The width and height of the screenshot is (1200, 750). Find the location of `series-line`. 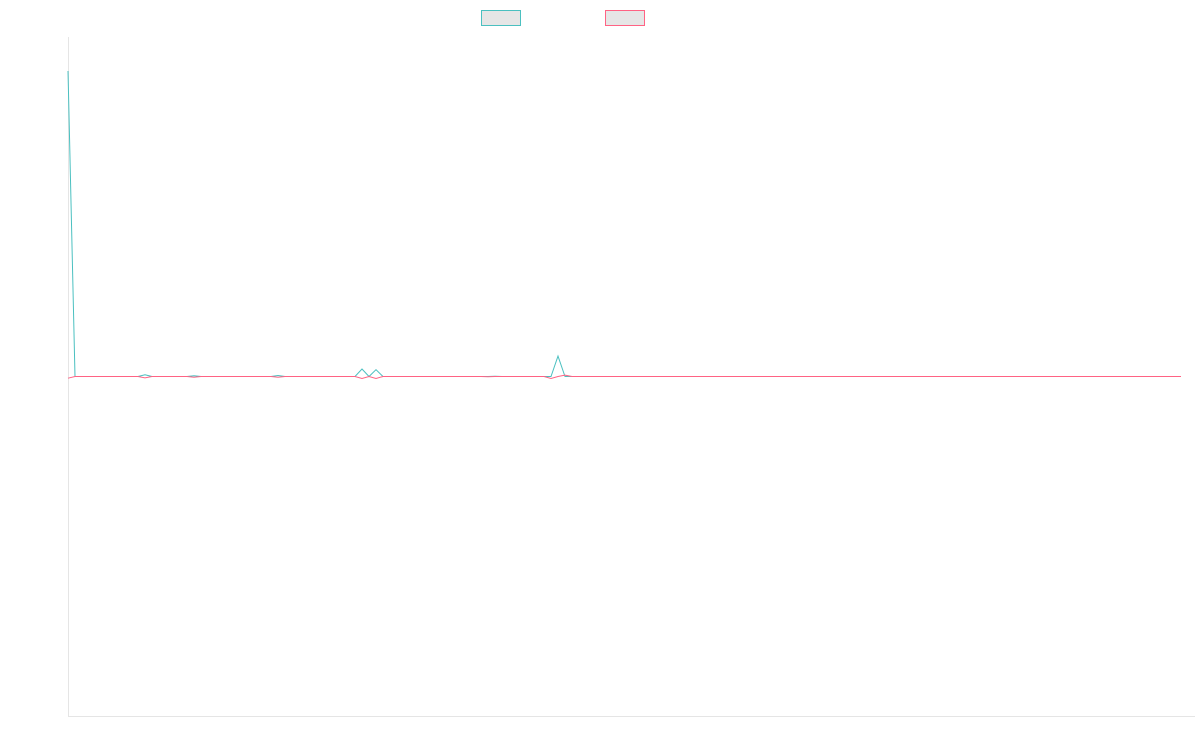

series-line is located at coordinates (624, 377).